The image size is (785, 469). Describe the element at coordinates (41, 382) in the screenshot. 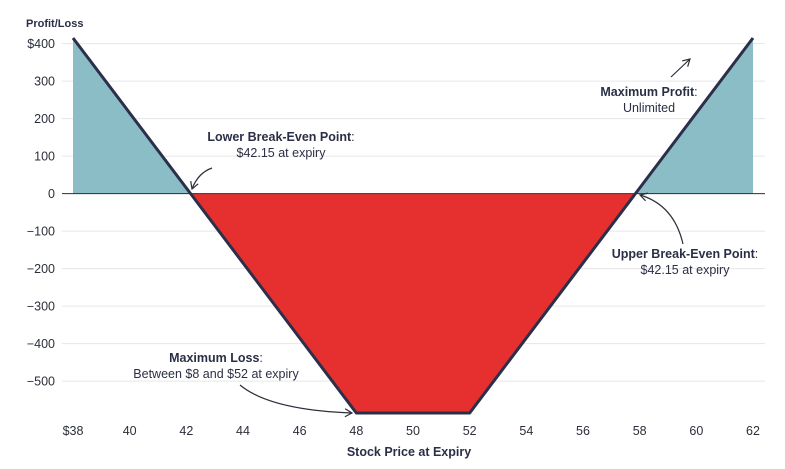

I see `y-tick-label: −500` at that location.